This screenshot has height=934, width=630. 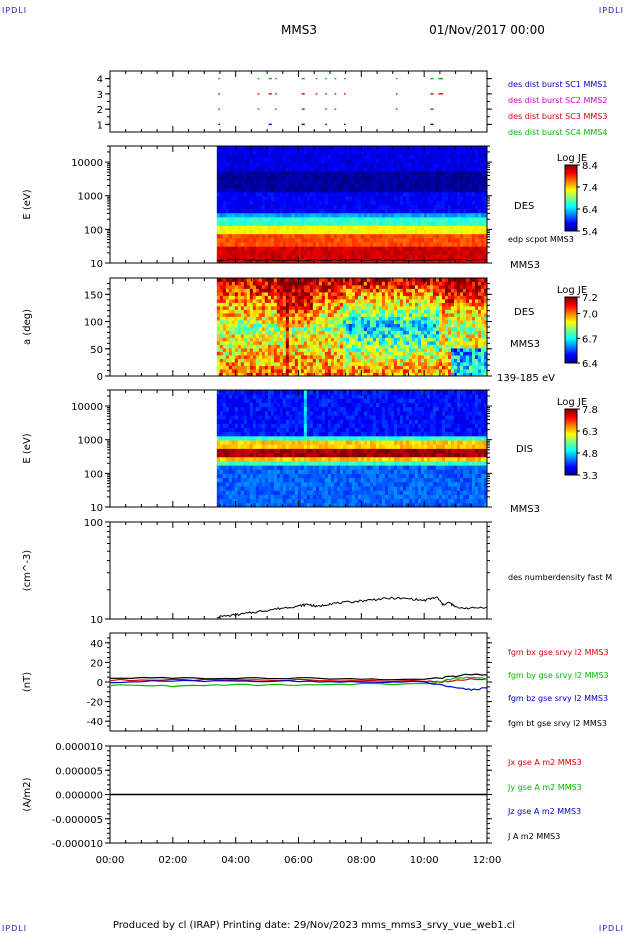 What do you see at coordinates (77, 844) in the screenshot?
I see `current-ytick-label: -0.000010` at bounding box center [77, 844].